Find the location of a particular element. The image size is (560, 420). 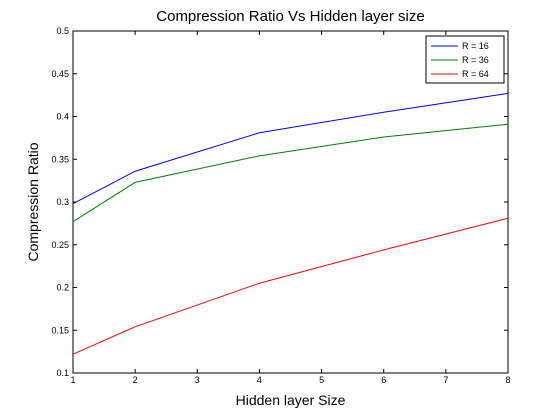

legend-label: R = 36 is located at coordinates (475, 60).